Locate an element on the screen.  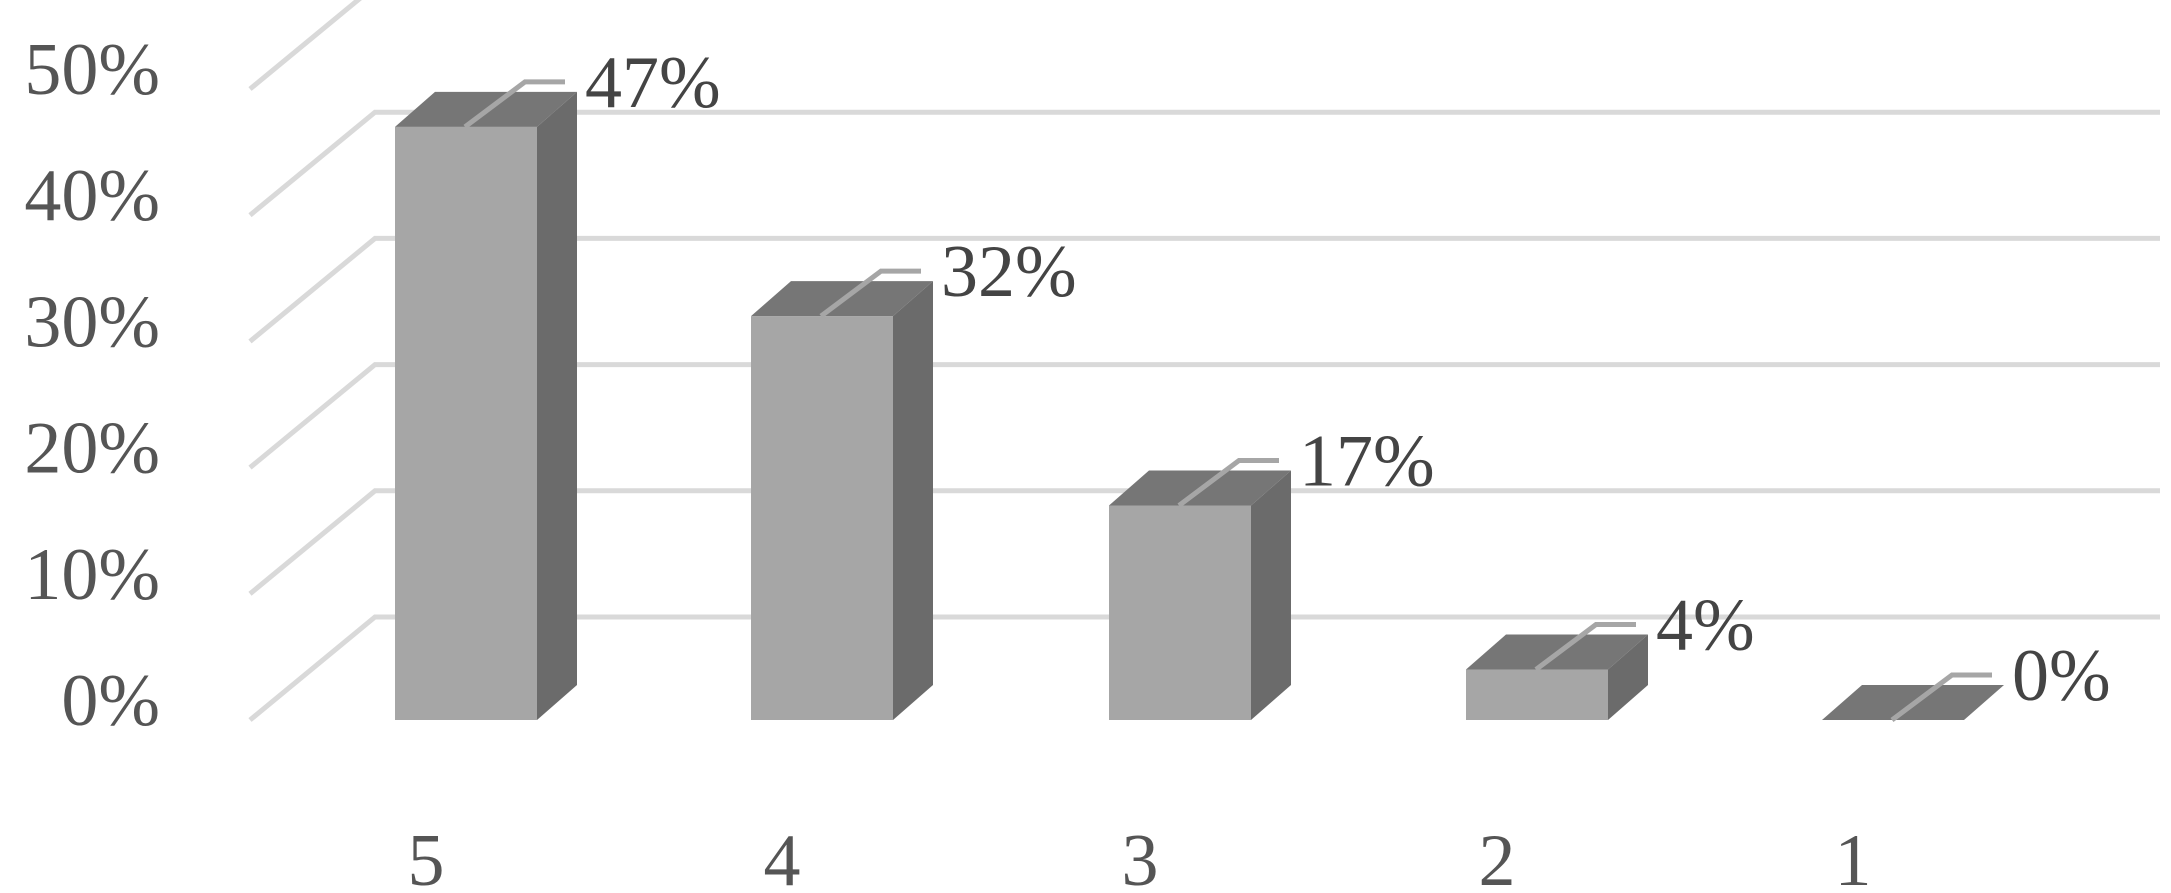
y-tick-label: 50% is located at coordinates (92, 70).